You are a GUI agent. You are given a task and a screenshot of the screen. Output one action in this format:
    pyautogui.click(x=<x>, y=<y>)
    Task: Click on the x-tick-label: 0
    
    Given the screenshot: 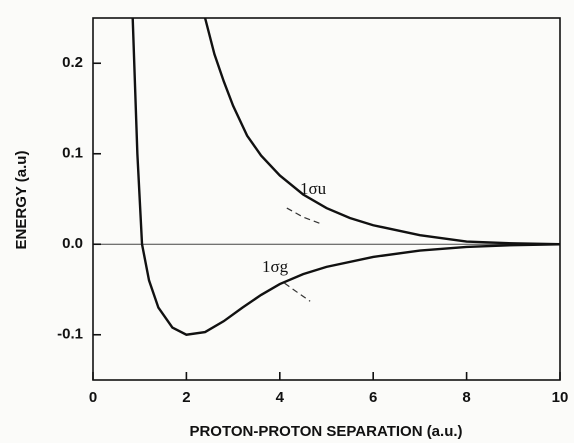 What is the action you would take?
    pyautogui.click(x=93, y=397)
    